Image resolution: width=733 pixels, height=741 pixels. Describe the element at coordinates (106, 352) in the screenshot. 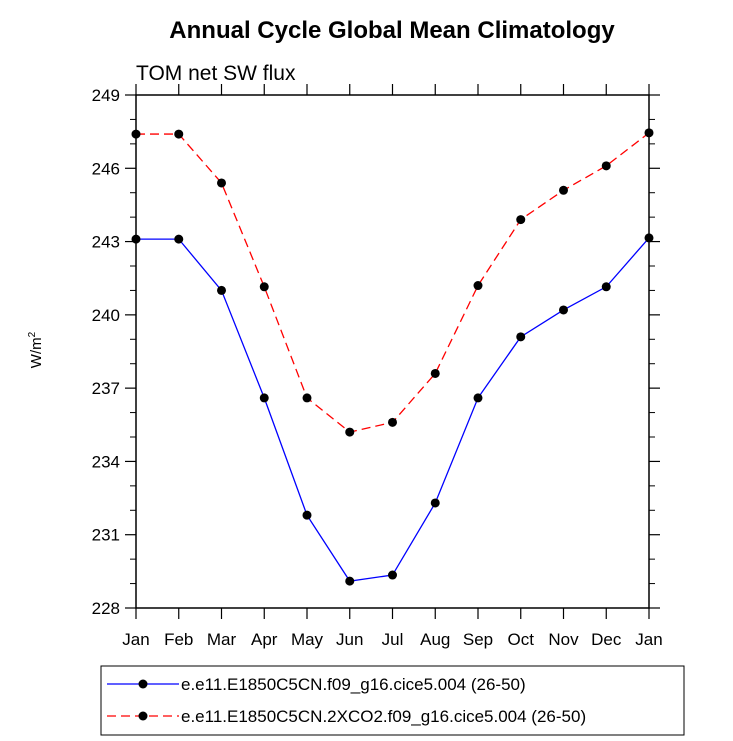

I see `y-axis-tick-labels: 228 231 234 237 240 243 246 249` at that location.